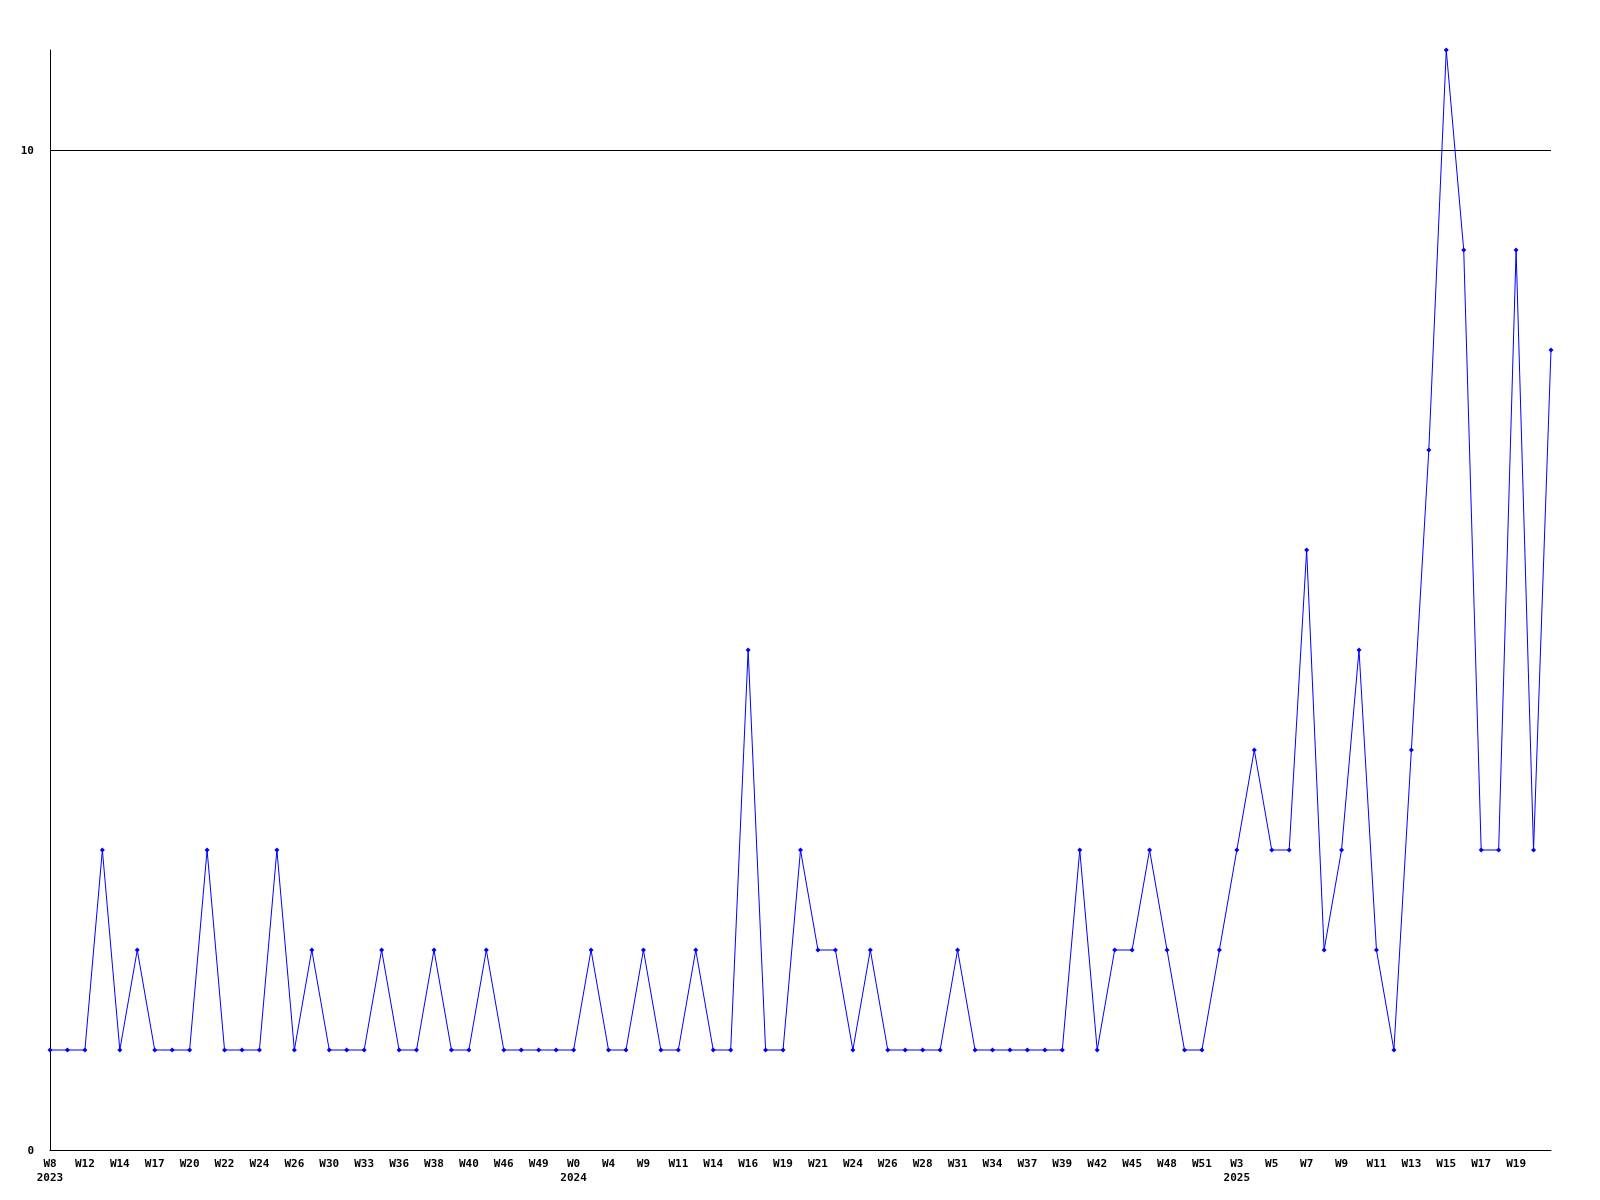 The image size is (1600, 1200). What do you see at coordinates (992, 1163) in the screenshot?
I see `x-tick-label: W34` at bounding box center [992, 1163].